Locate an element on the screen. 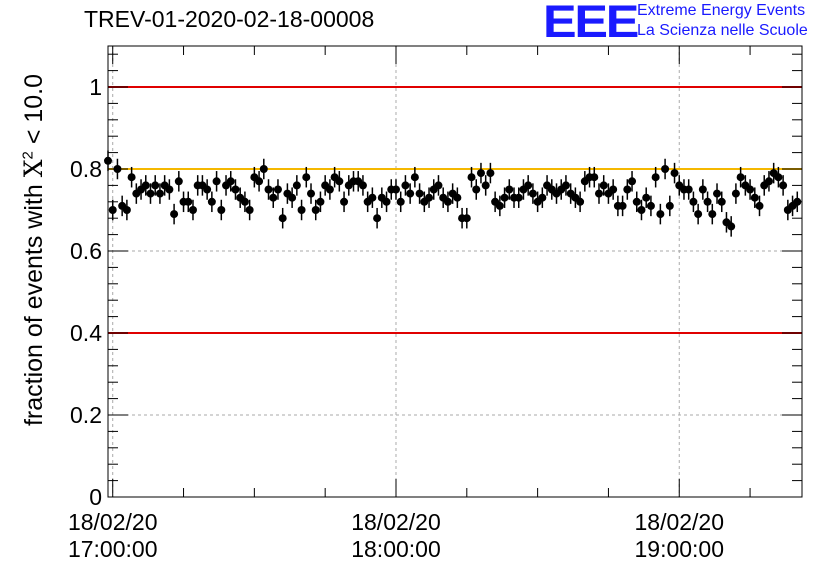  eee-logo-mark: EEE is located at coordinates (591, 23).